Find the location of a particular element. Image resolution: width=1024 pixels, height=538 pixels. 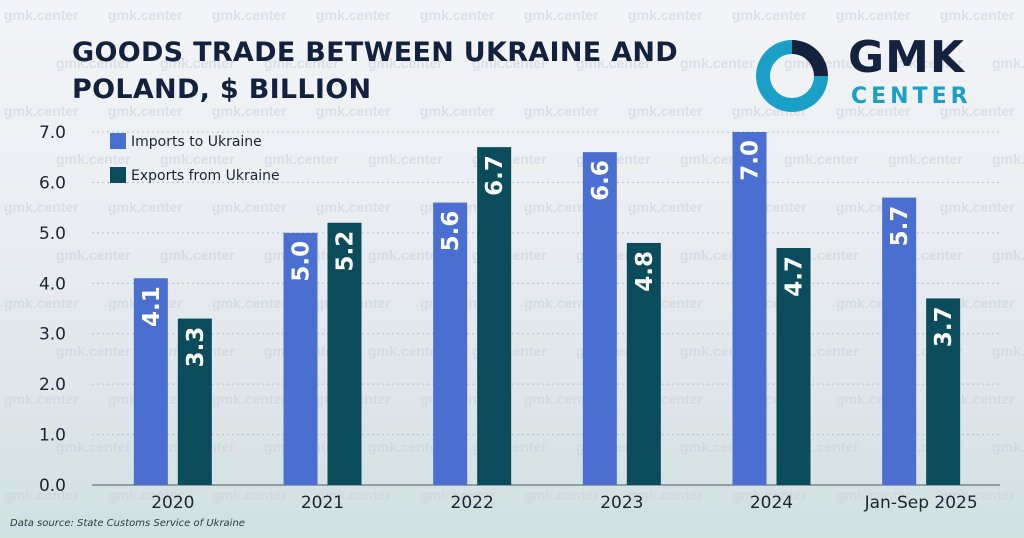

logo-ring-icon is located at coordinates (792, 76).